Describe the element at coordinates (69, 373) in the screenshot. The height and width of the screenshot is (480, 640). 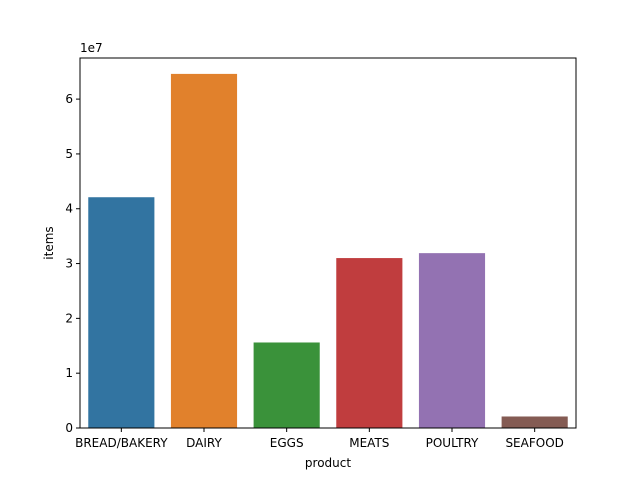
I see `y-tick-label: 1` at that location.